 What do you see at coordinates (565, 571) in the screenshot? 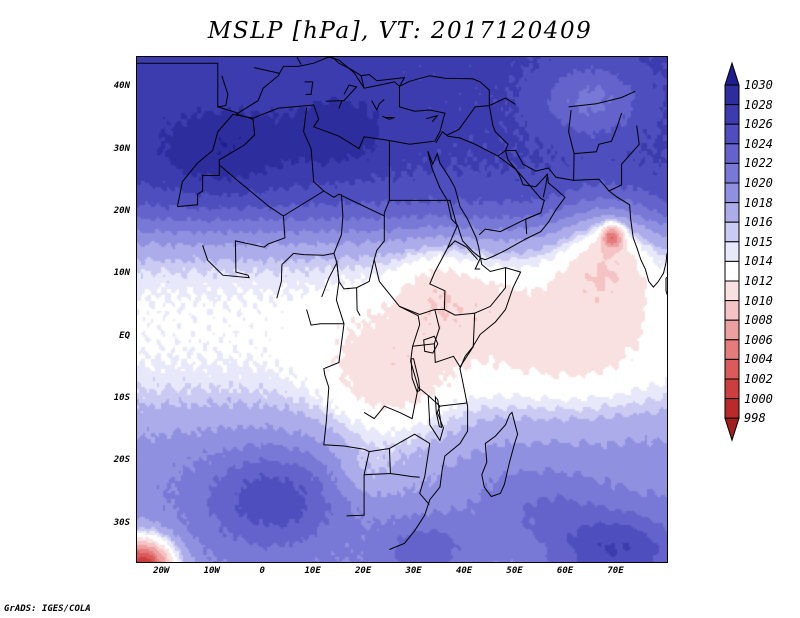
I see `longitude-label: 60E` at bounding box center [565, 571].